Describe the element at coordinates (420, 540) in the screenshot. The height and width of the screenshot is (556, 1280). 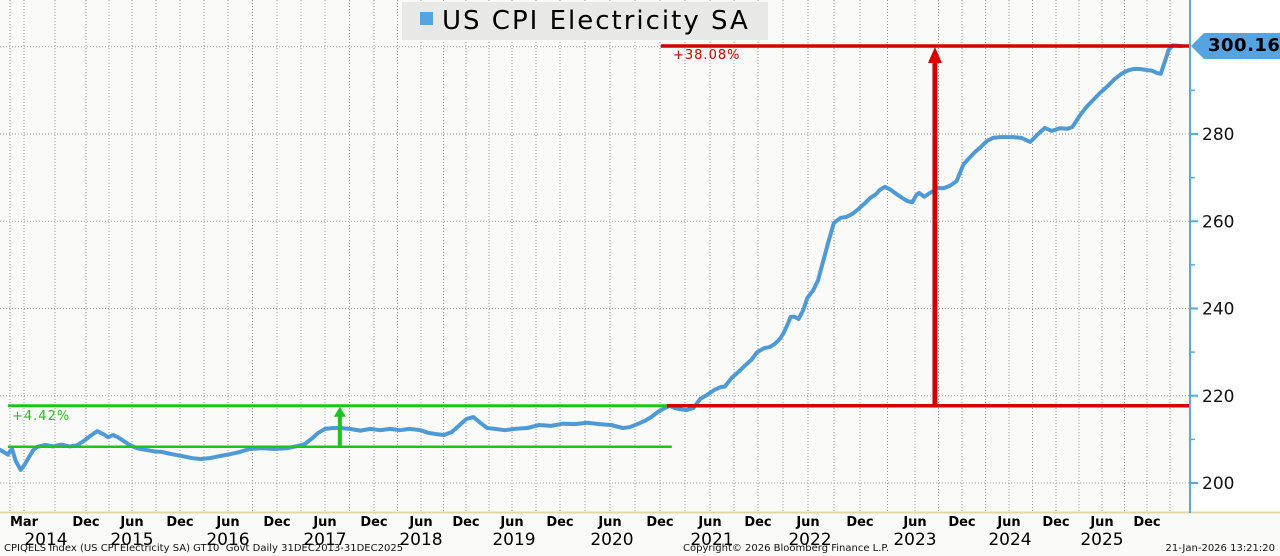
I see `x-axis-year-label: 2018` at that location.